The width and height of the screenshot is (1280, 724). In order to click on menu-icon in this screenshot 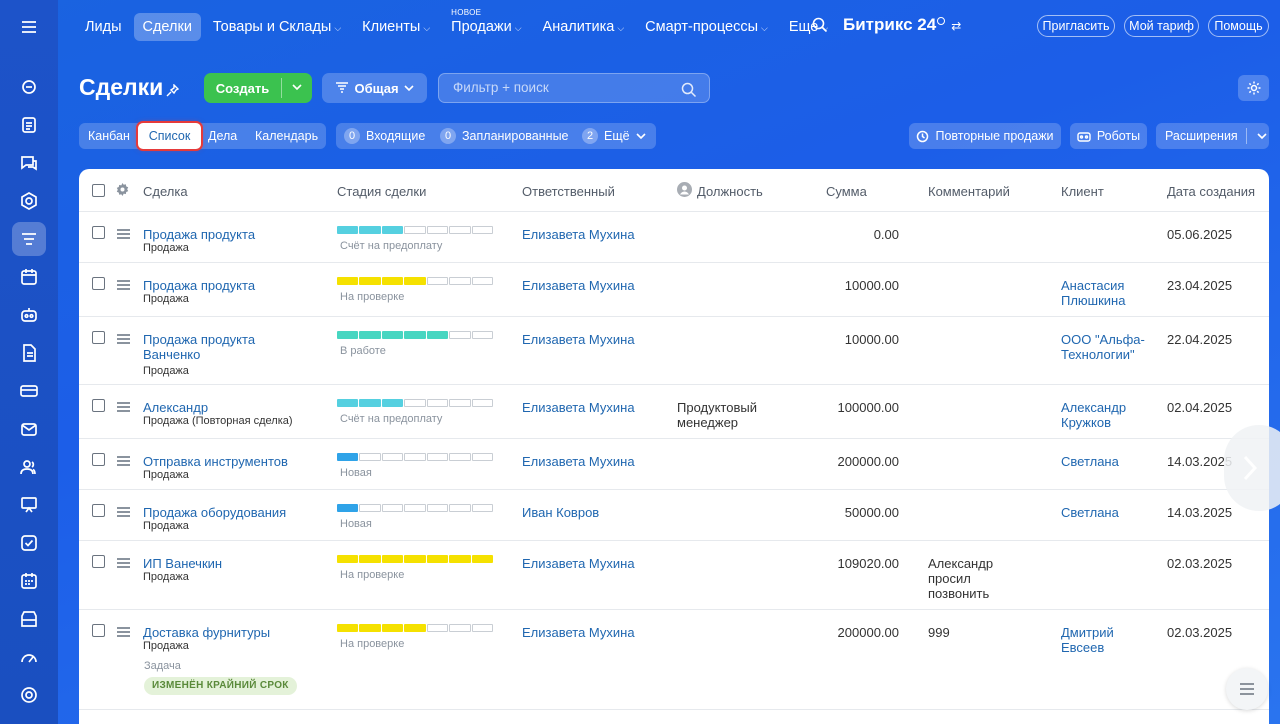, I will do `click(29, 27)`.